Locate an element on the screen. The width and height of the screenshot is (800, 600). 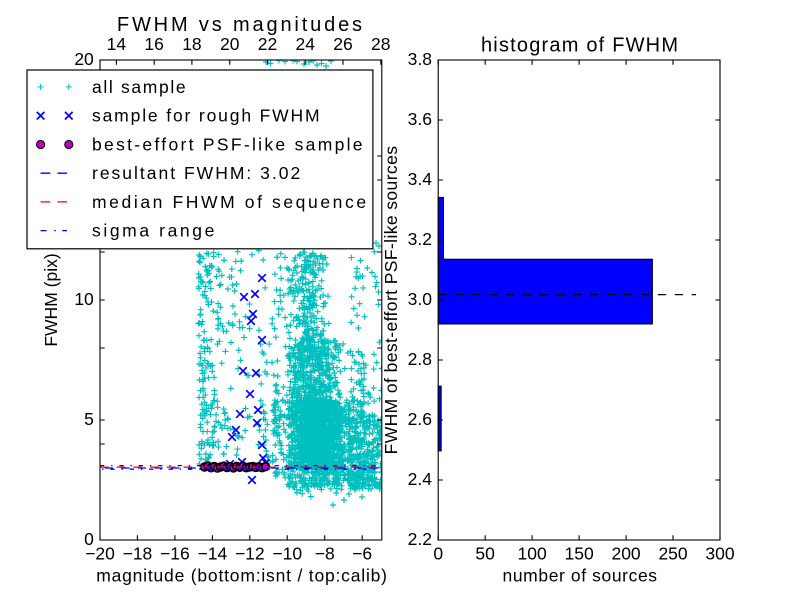
svg-text: sigma range is located at coordinates (154, 231).